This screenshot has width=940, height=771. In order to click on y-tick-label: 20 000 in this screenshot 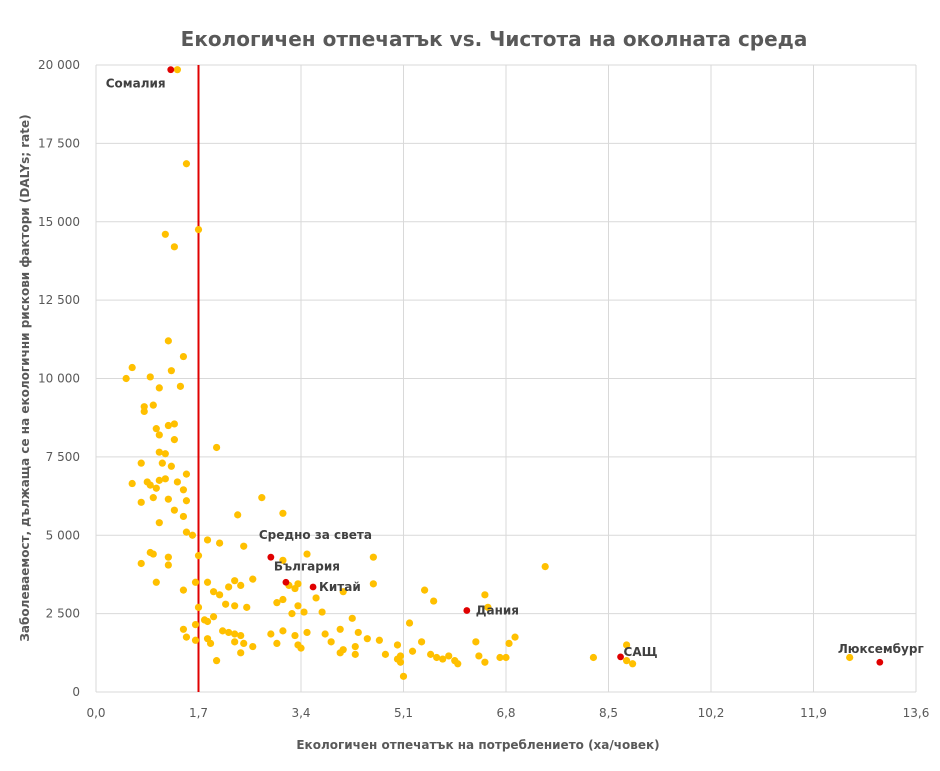, I will do `click(59, 65)`.